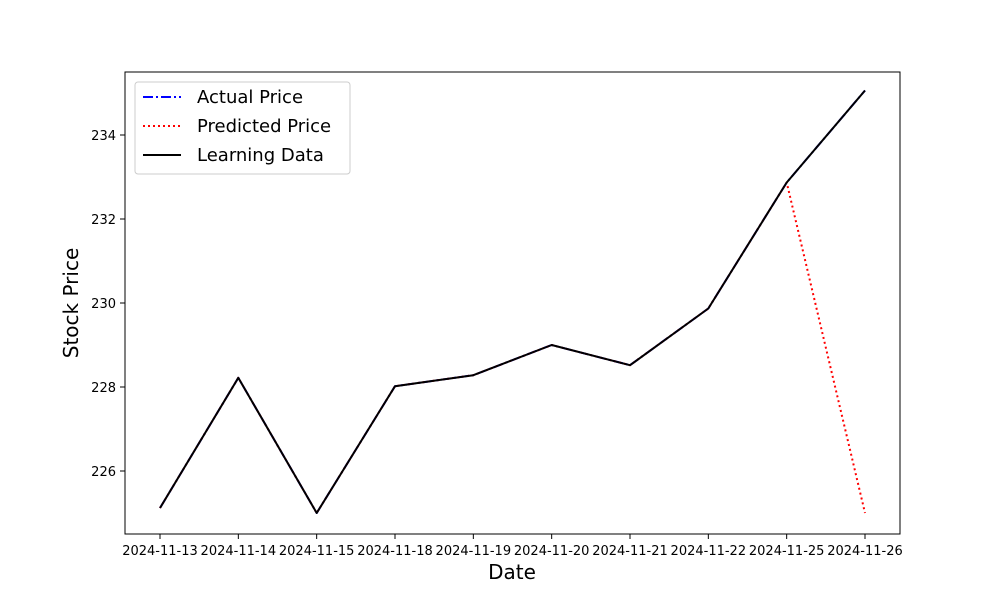 This screenshot has width=1000, height=604. I want to click on y-axis-ticks: 226 228 230 232 234, so click(108, 304).